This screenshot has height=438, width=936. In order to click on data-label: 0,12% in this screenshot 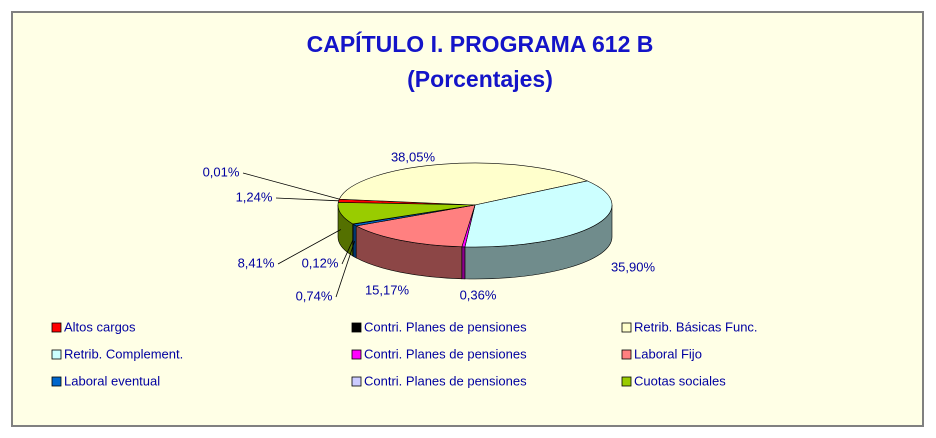, I will do `click(320, 262)`.